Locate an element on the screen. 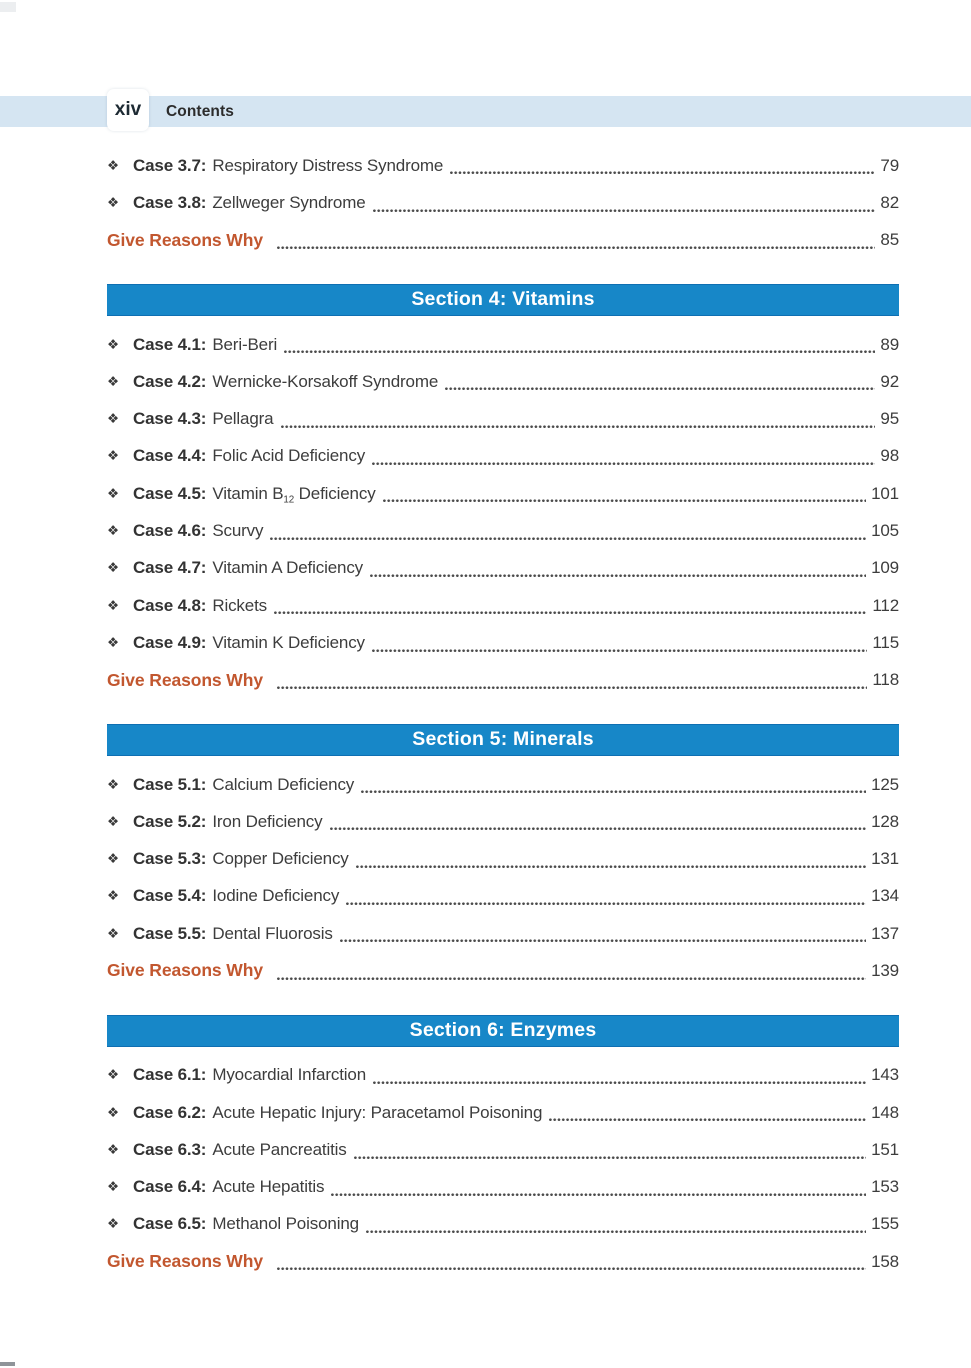  case-title: Zellweger Syndrome is located at coordinates (289, 202).